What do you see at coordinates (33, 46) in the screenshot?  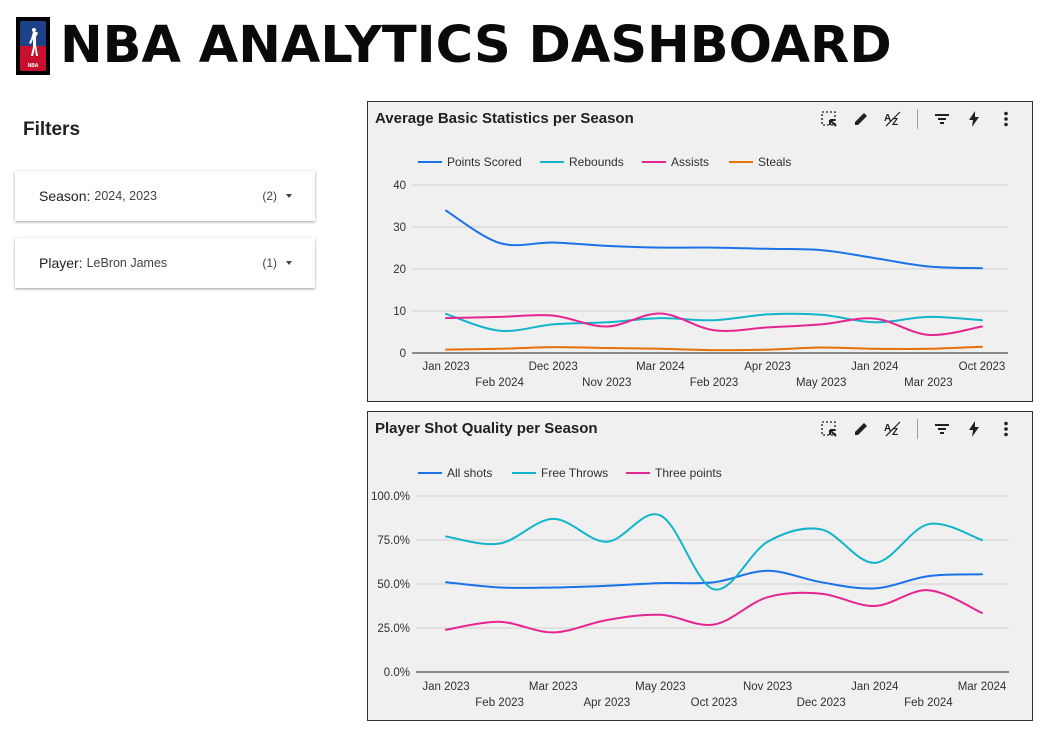 I see `nba-logo-icon: NBA` at bounding box center [33, 46].